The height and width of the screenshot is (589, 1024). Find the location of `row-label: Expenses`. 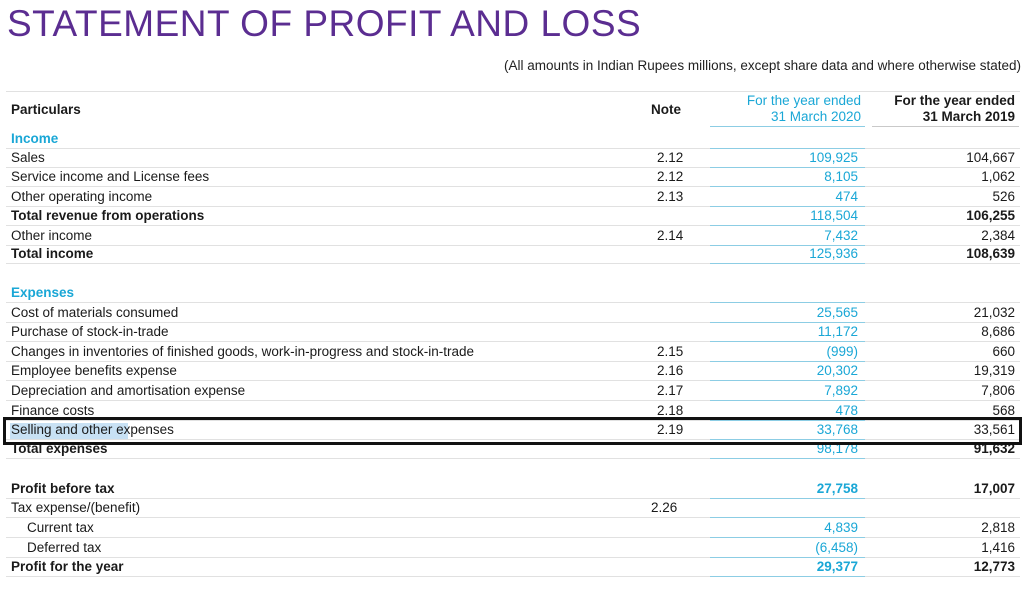

row-label: Expenses is located at coordinates (43, 292).